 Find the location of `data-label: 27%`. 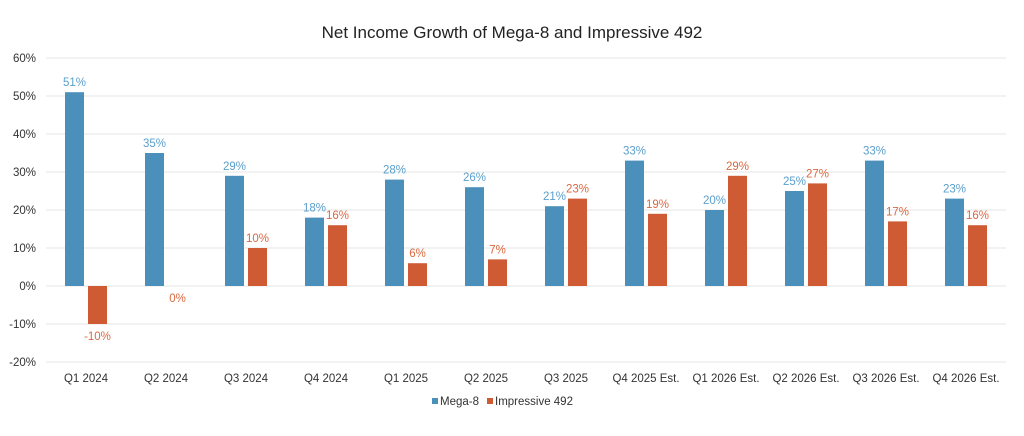

data-label: 27% is located at coordinates (817, 174).